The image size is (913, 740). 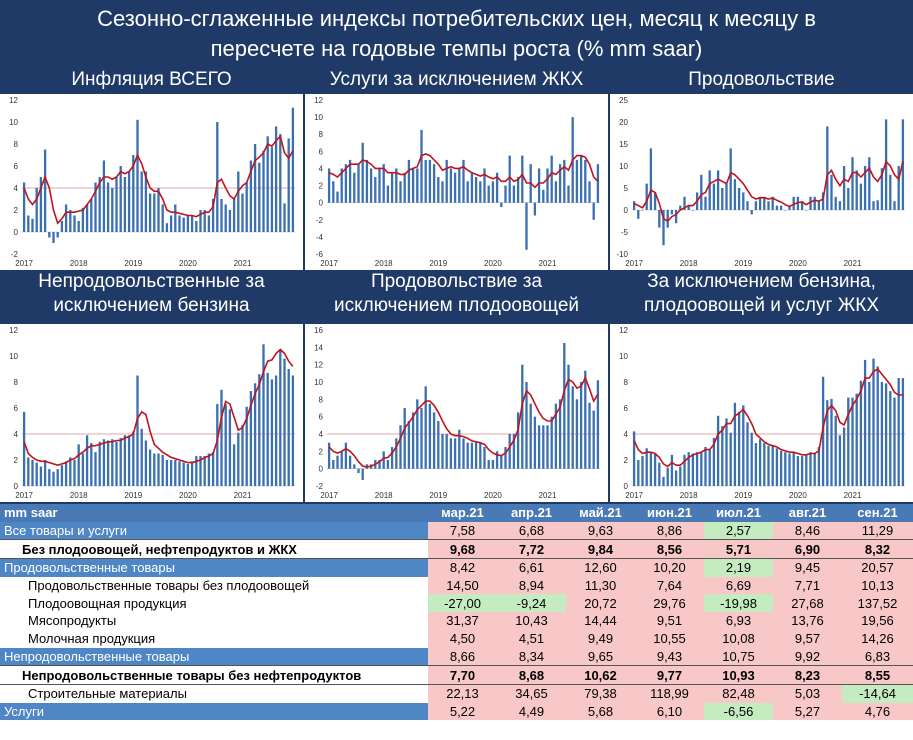 What do you see at coordinates (531, 567) in the screenshot?
I see `value-cell: 6,61` at bounding box center [531, 567].